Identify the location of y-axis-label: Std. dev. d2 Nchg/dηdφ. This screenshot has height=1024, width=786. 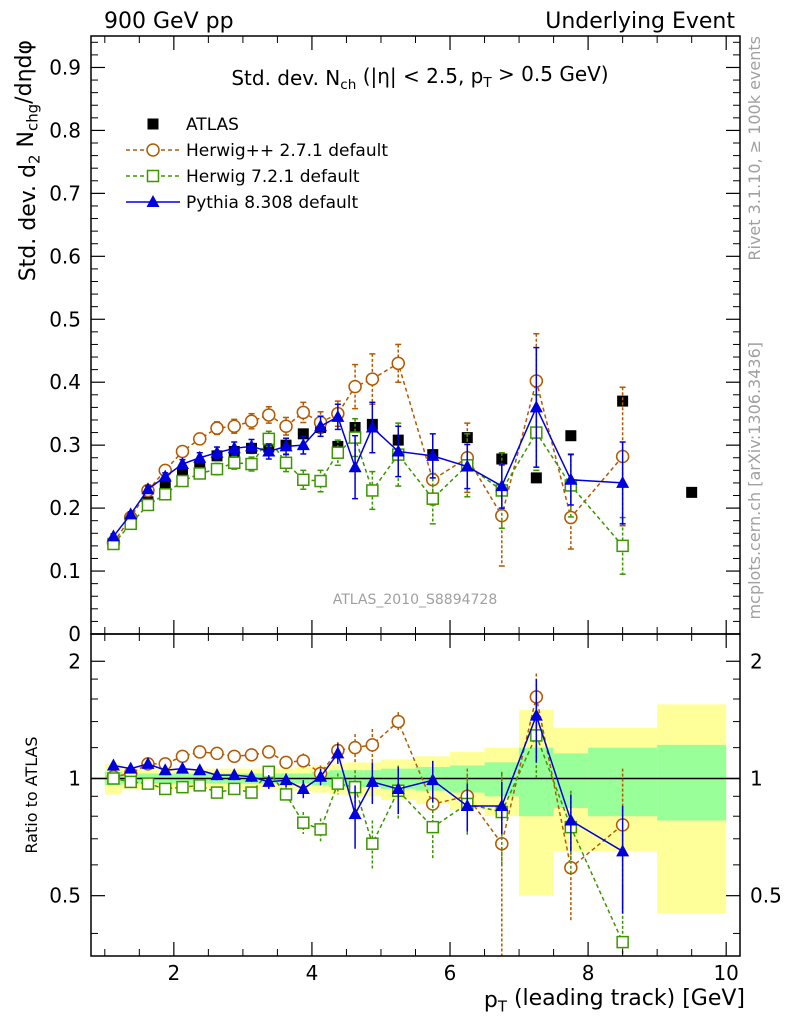
(28, 160).